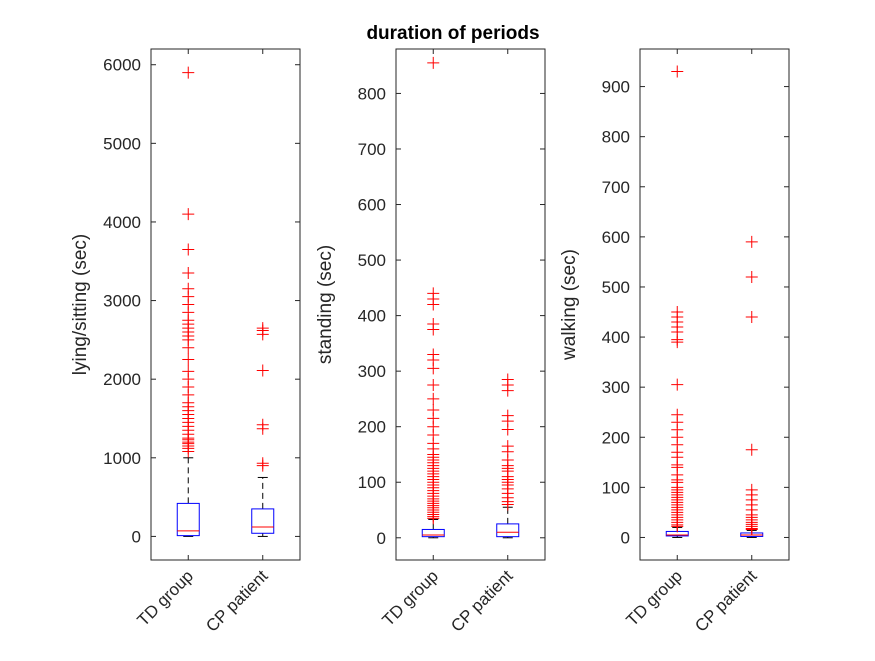 Image resolution: width=875 pixels, height=661 pixels. I want to click on y-tick-label: 1000, so click(122, 458).